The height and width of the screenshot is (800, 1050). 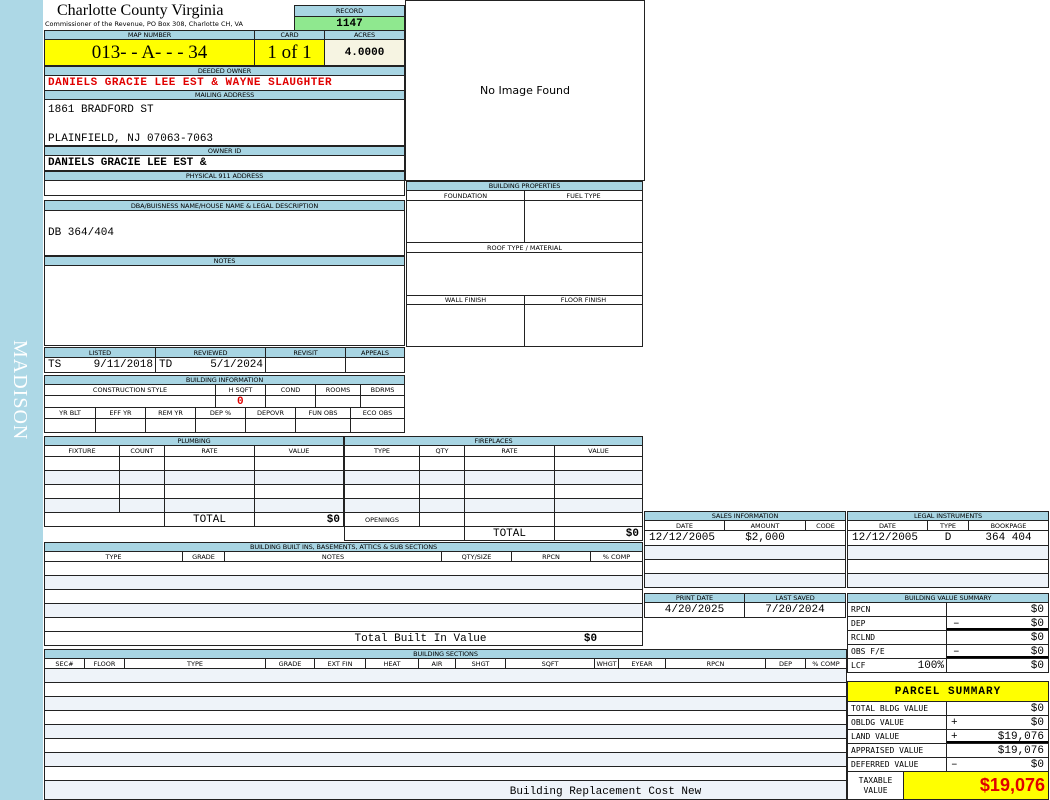 I want to click on record-number: 1147, so click(x=349, y=23).